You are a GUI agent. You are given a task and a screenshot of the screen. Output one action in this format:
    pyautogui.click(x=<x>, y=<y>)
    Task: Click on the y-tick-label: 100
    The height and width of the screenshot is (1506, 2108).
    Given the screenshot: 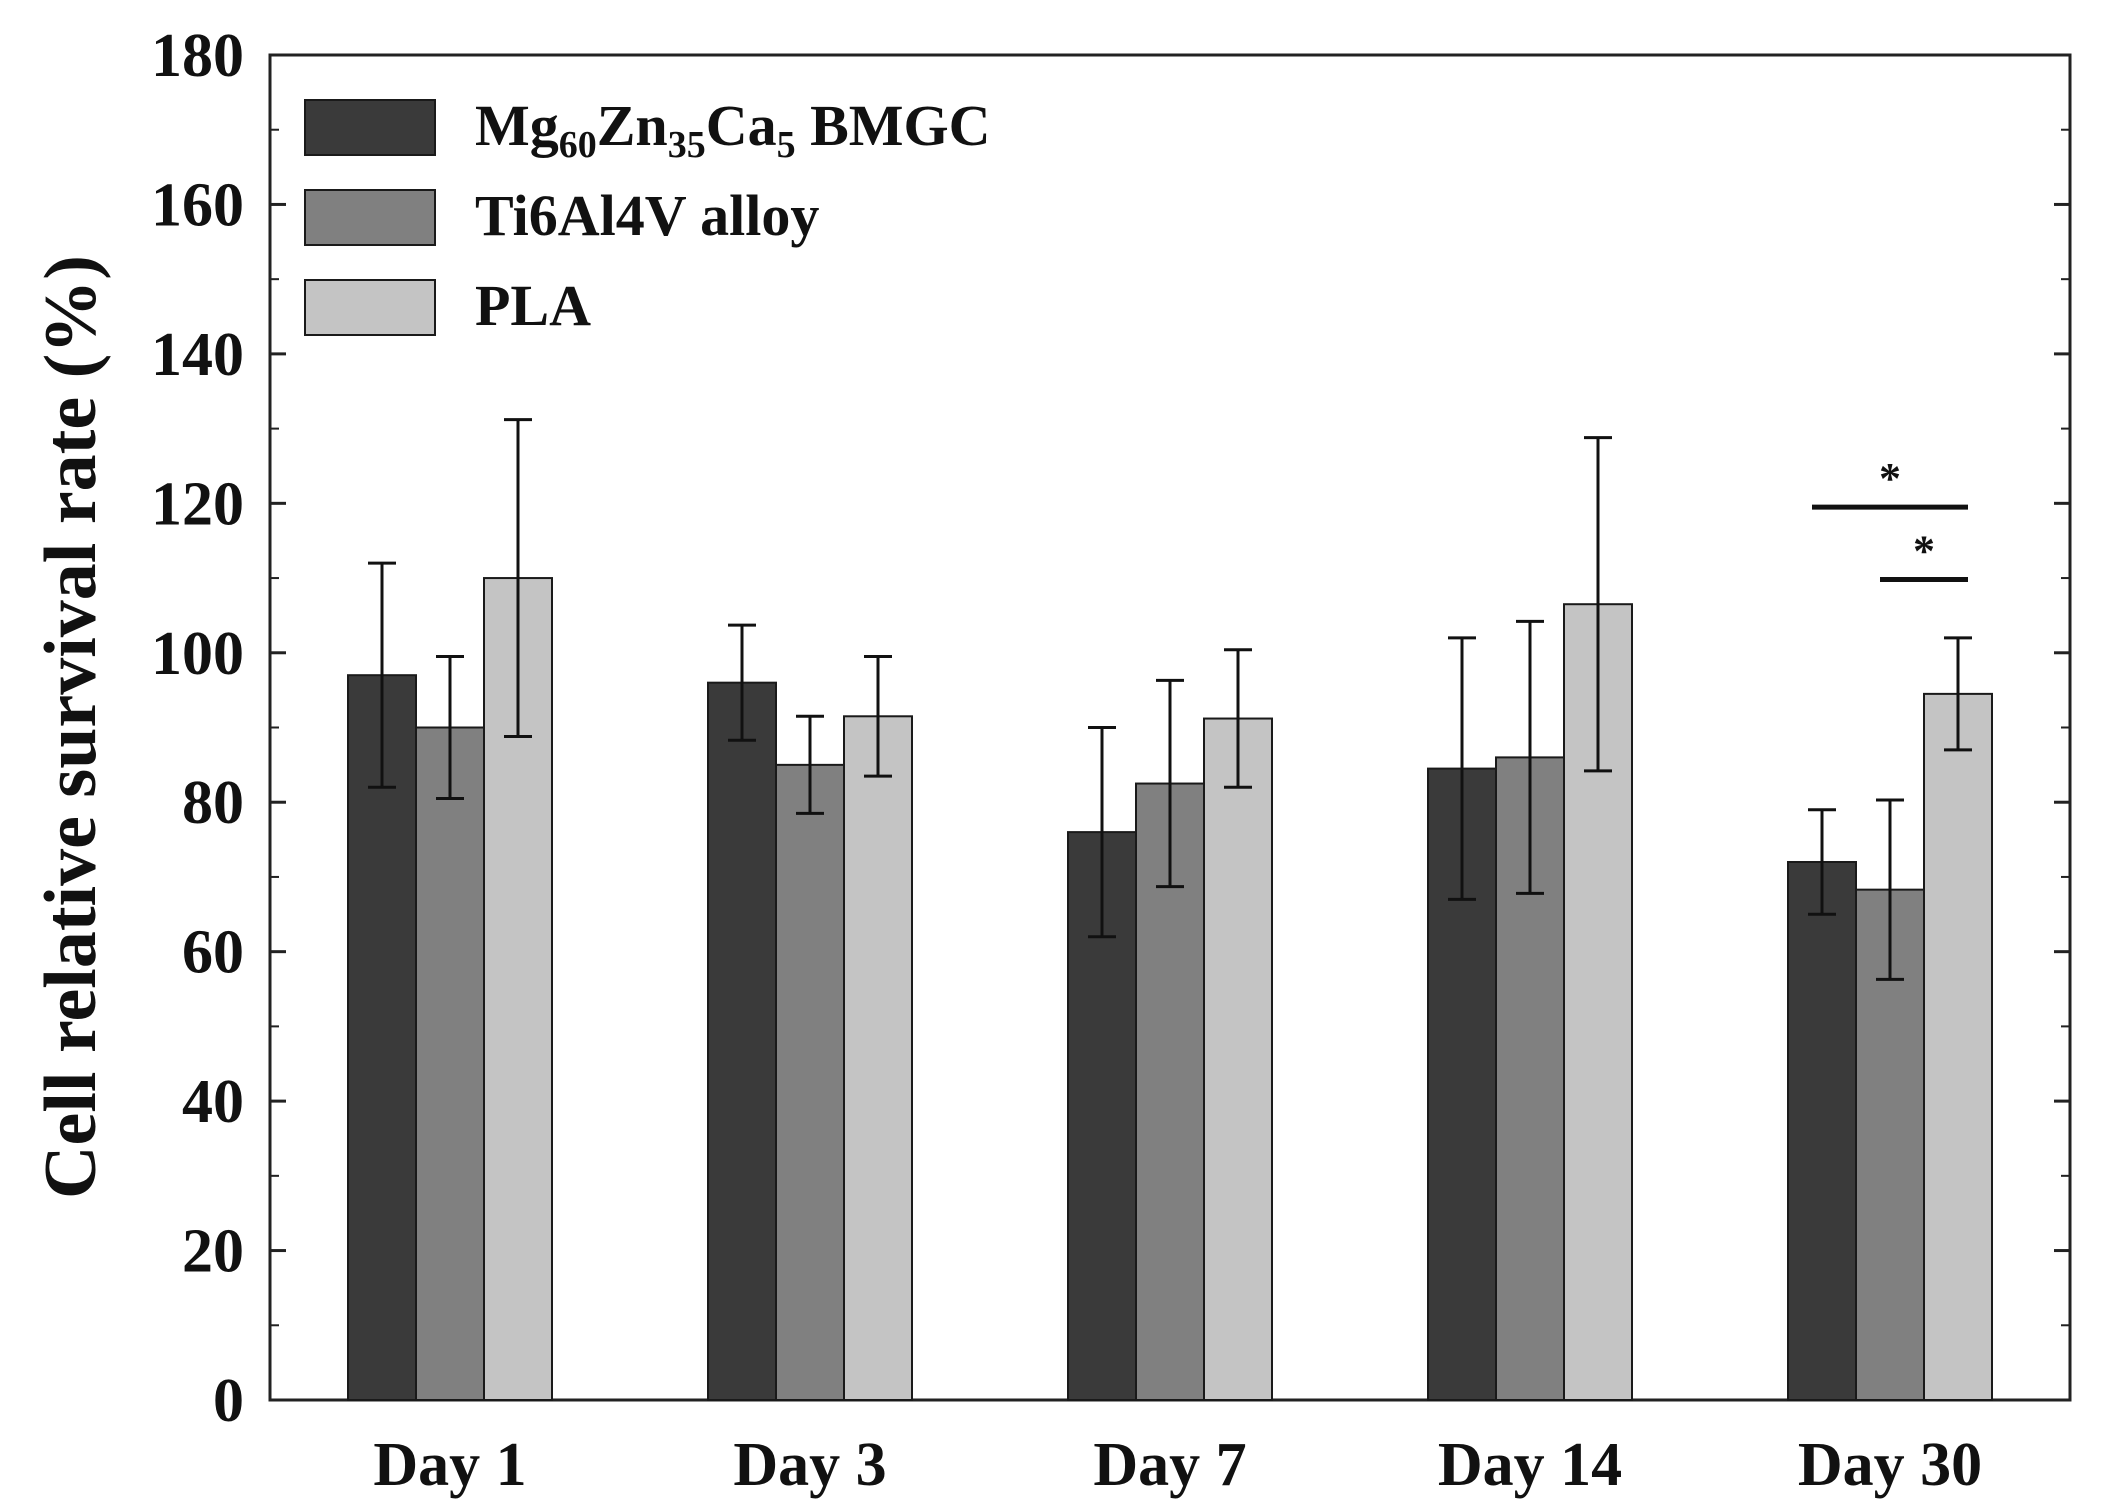 What is the action you would take?
    pyautogui.click(x=197, y=654)
    